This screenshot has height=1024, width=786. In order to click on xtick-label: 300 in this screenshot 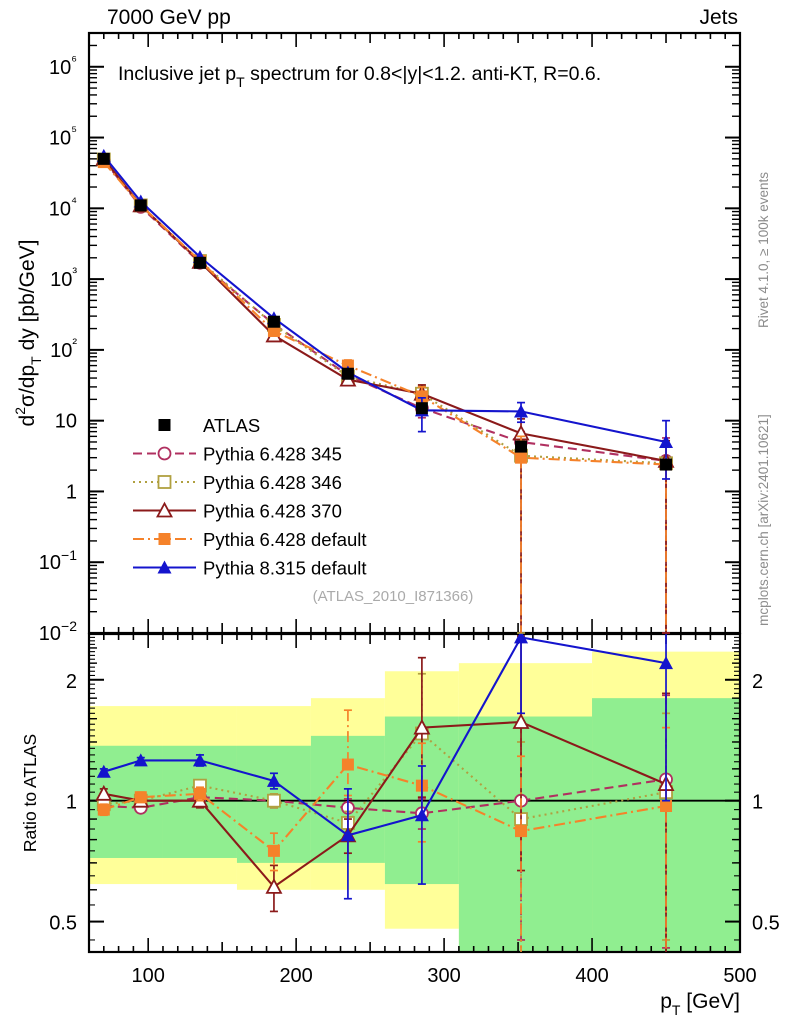, I will do `click(443, 976)`.